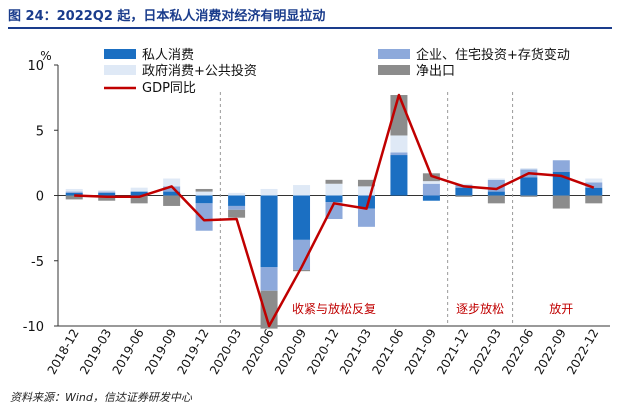 This screenshot has height=410, width=620. I want to click on legend-label: 私人消费, so click(168, 55).